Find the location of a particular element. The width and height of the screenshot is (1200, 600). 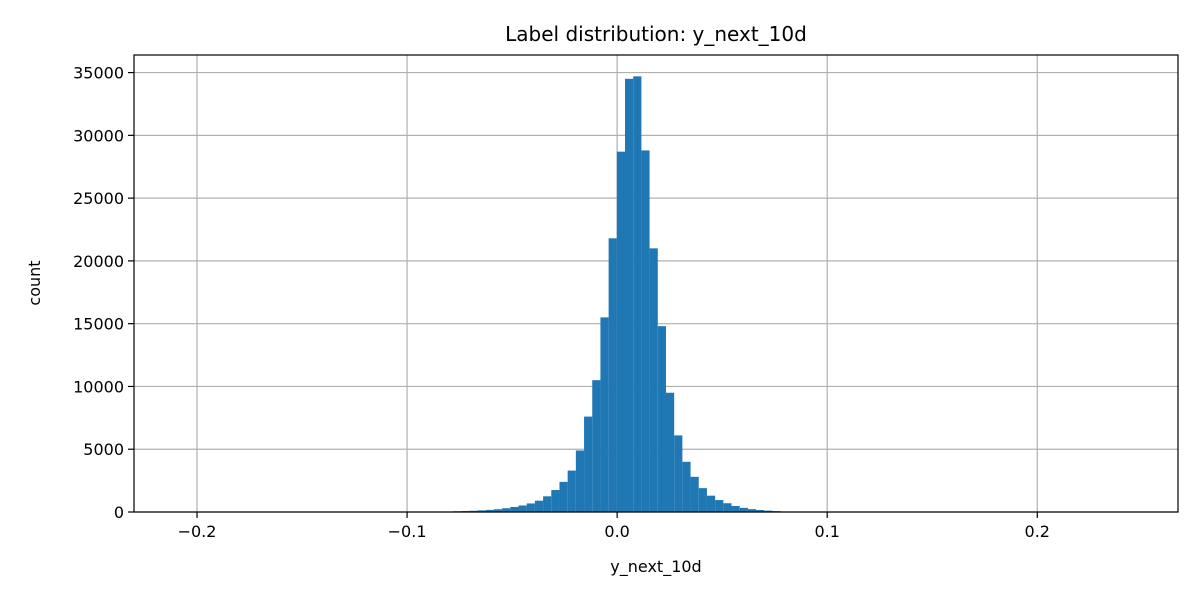

x-tick-label: 0.2 is located at coordinates (1037, 531).